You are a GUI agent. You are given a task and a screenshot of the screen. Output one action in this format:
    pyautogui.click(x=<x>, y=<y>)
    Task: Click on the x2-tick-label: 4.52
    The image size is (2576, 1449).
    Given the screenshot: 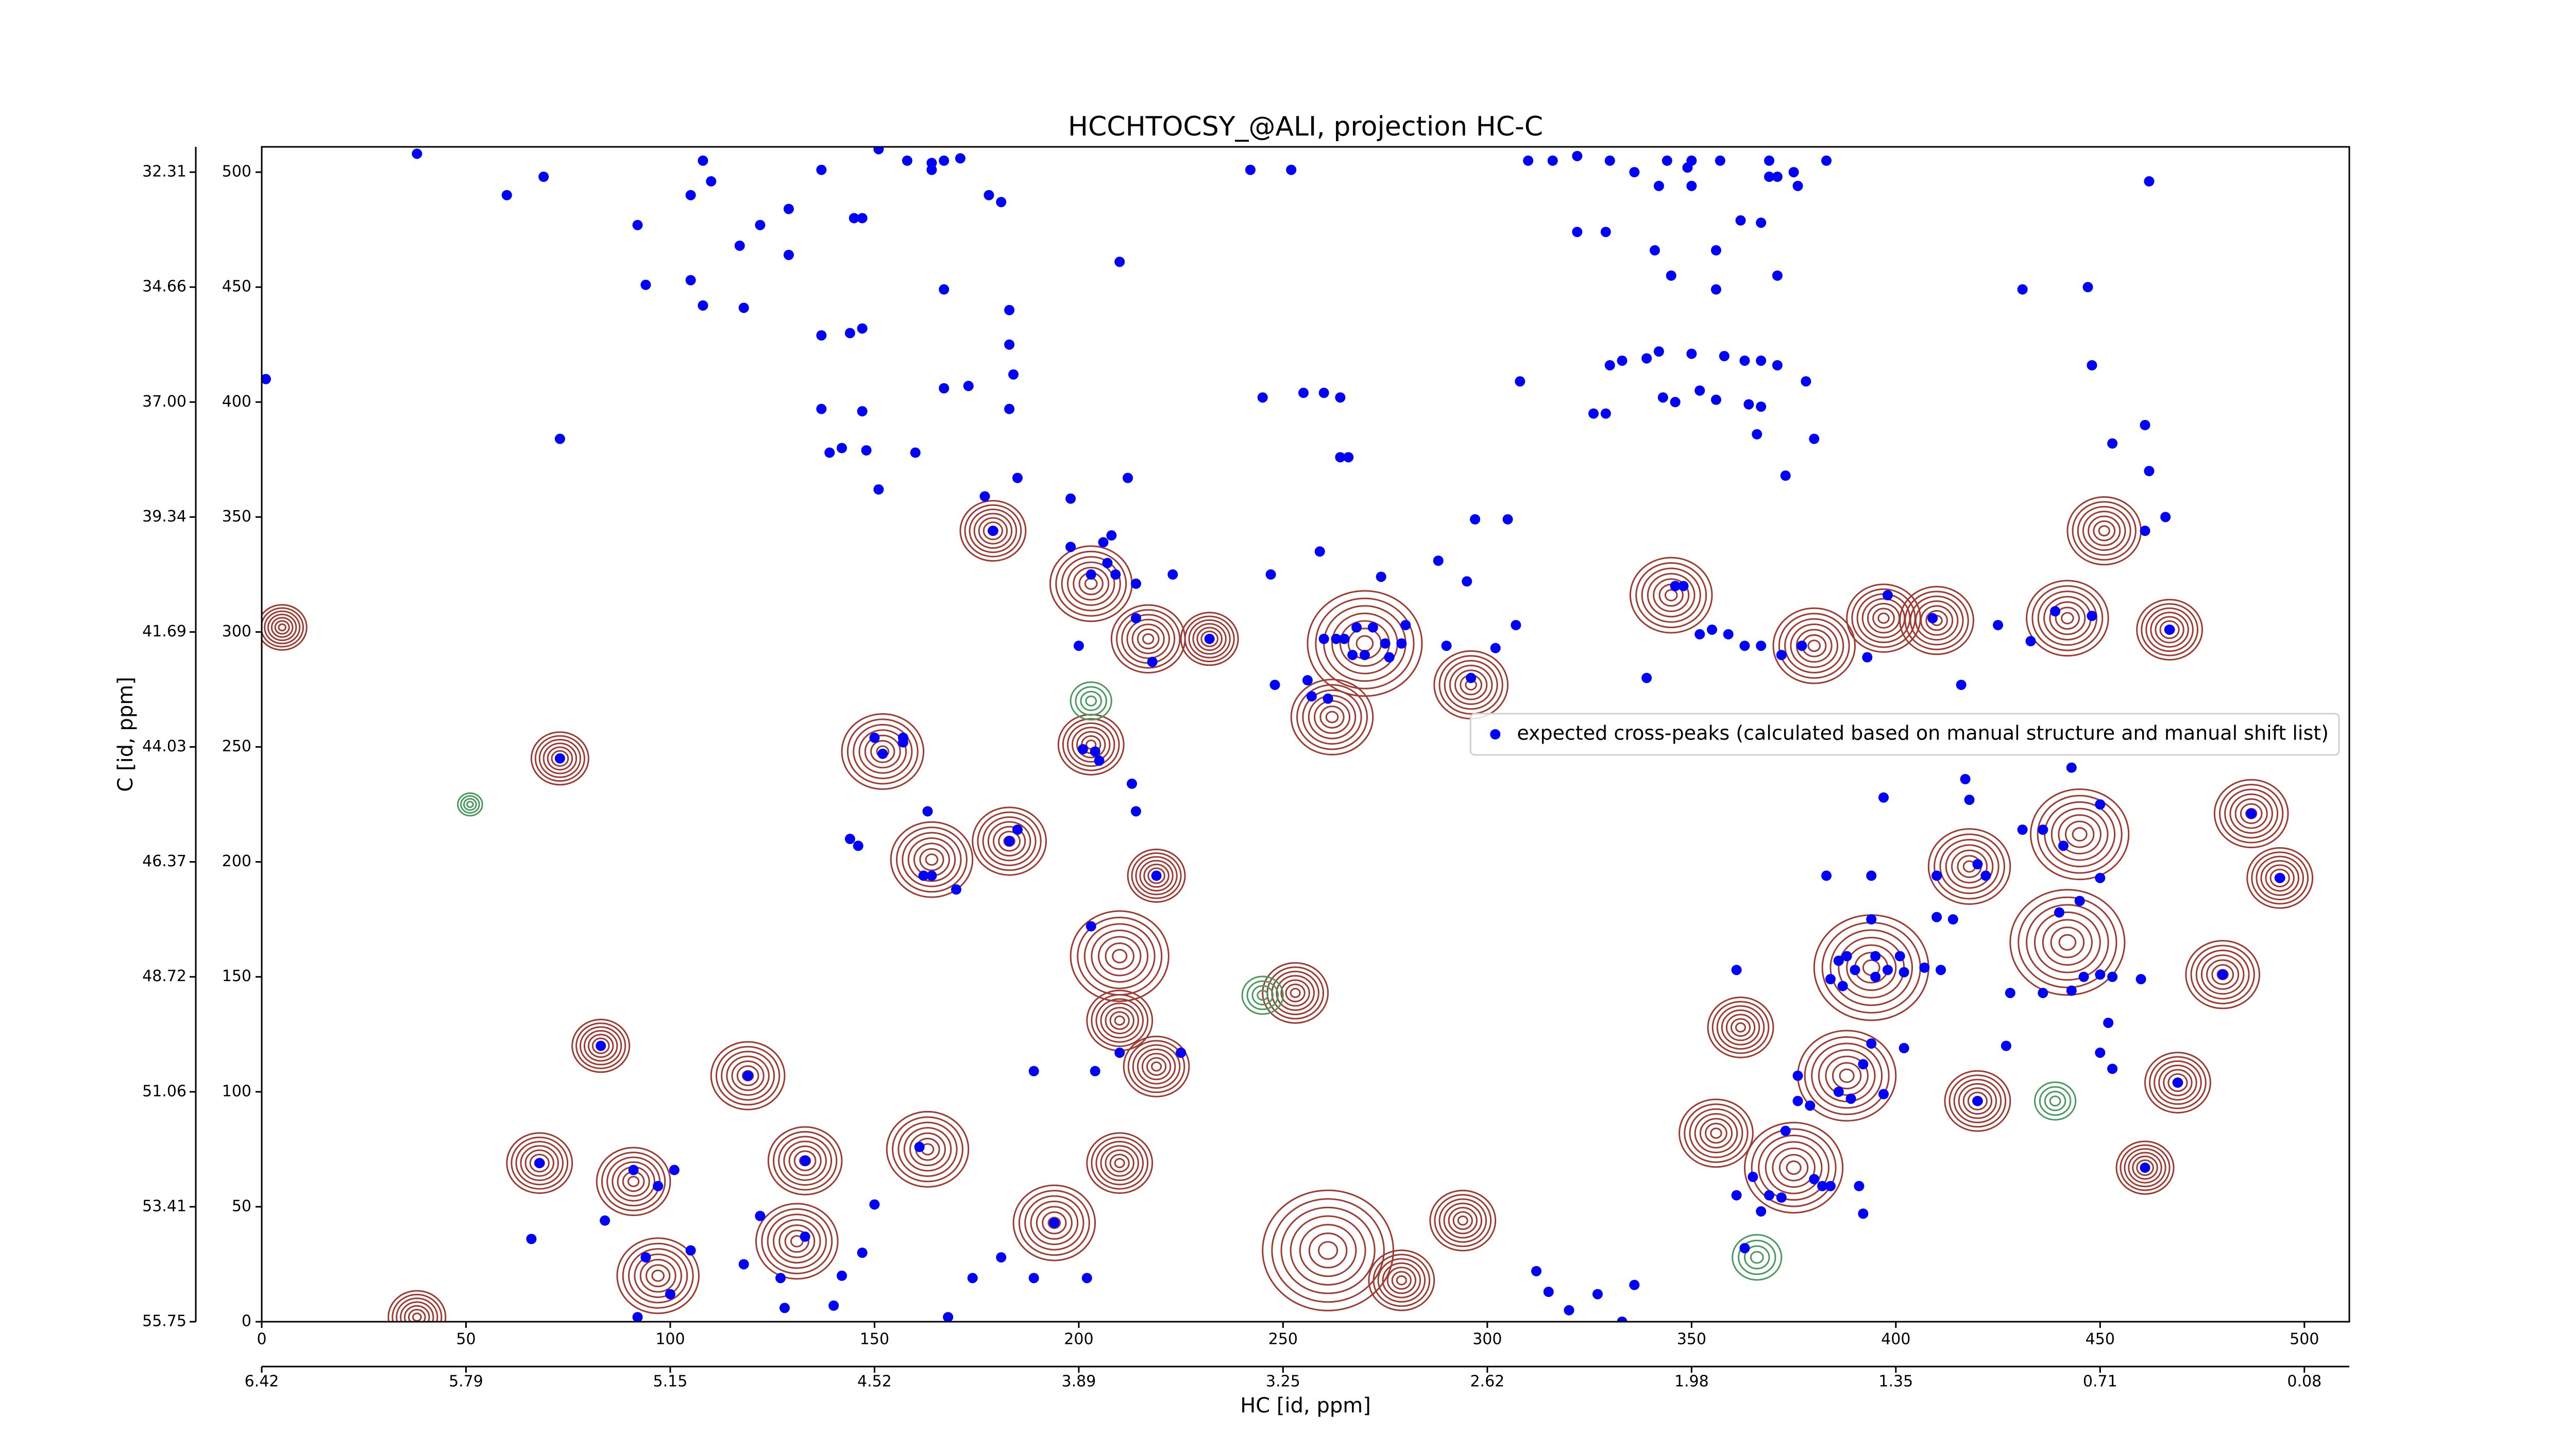 What is the action you would take?
    pyautogui.click(x=875, y=1382)
    